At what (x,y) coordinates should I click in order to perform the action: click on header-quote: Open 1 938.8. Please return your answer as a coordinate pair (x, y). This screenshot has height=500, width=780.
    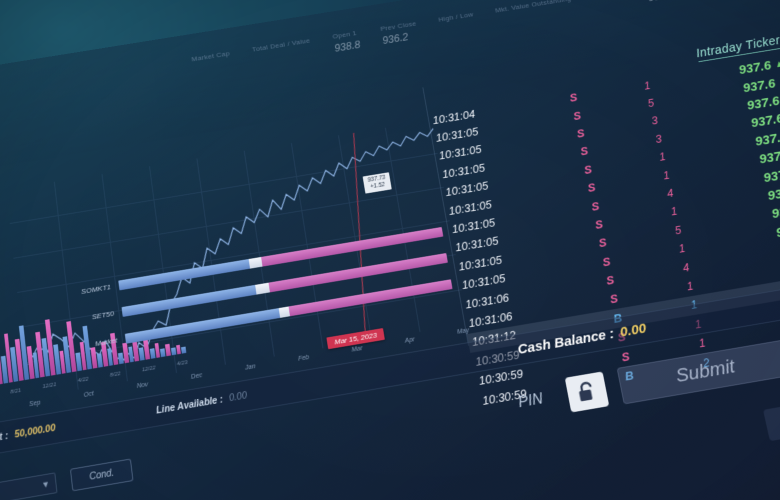
    Looking at the image, I should click on (346, 41).